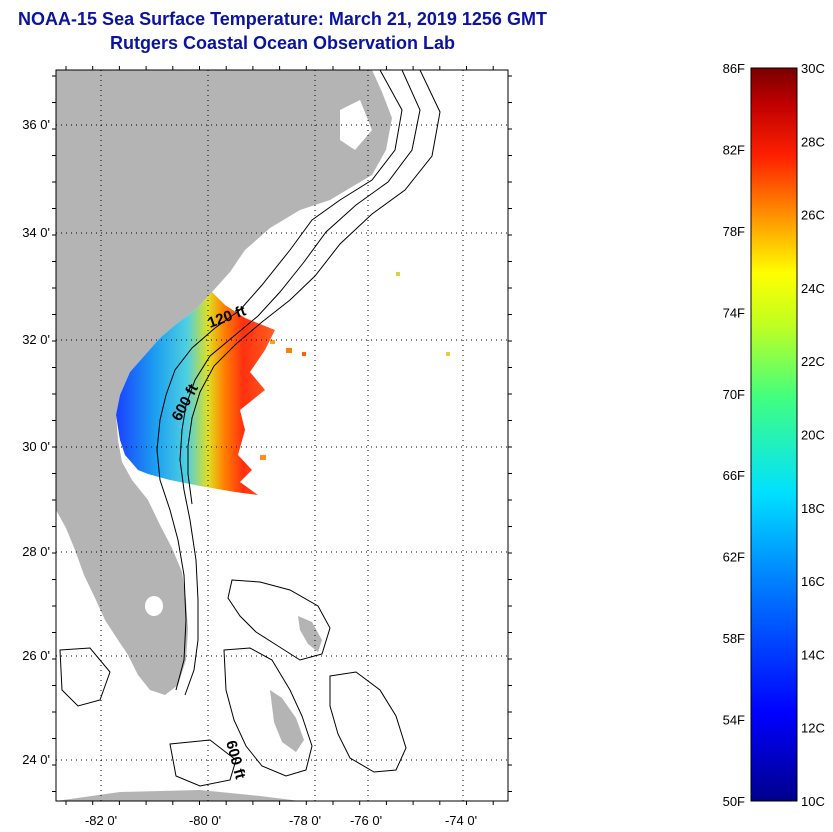 The image size is (833, 832). Describe the element at coordinates (461, 820) in the screenshot. I see `lon-label: -74 0'` at that location.